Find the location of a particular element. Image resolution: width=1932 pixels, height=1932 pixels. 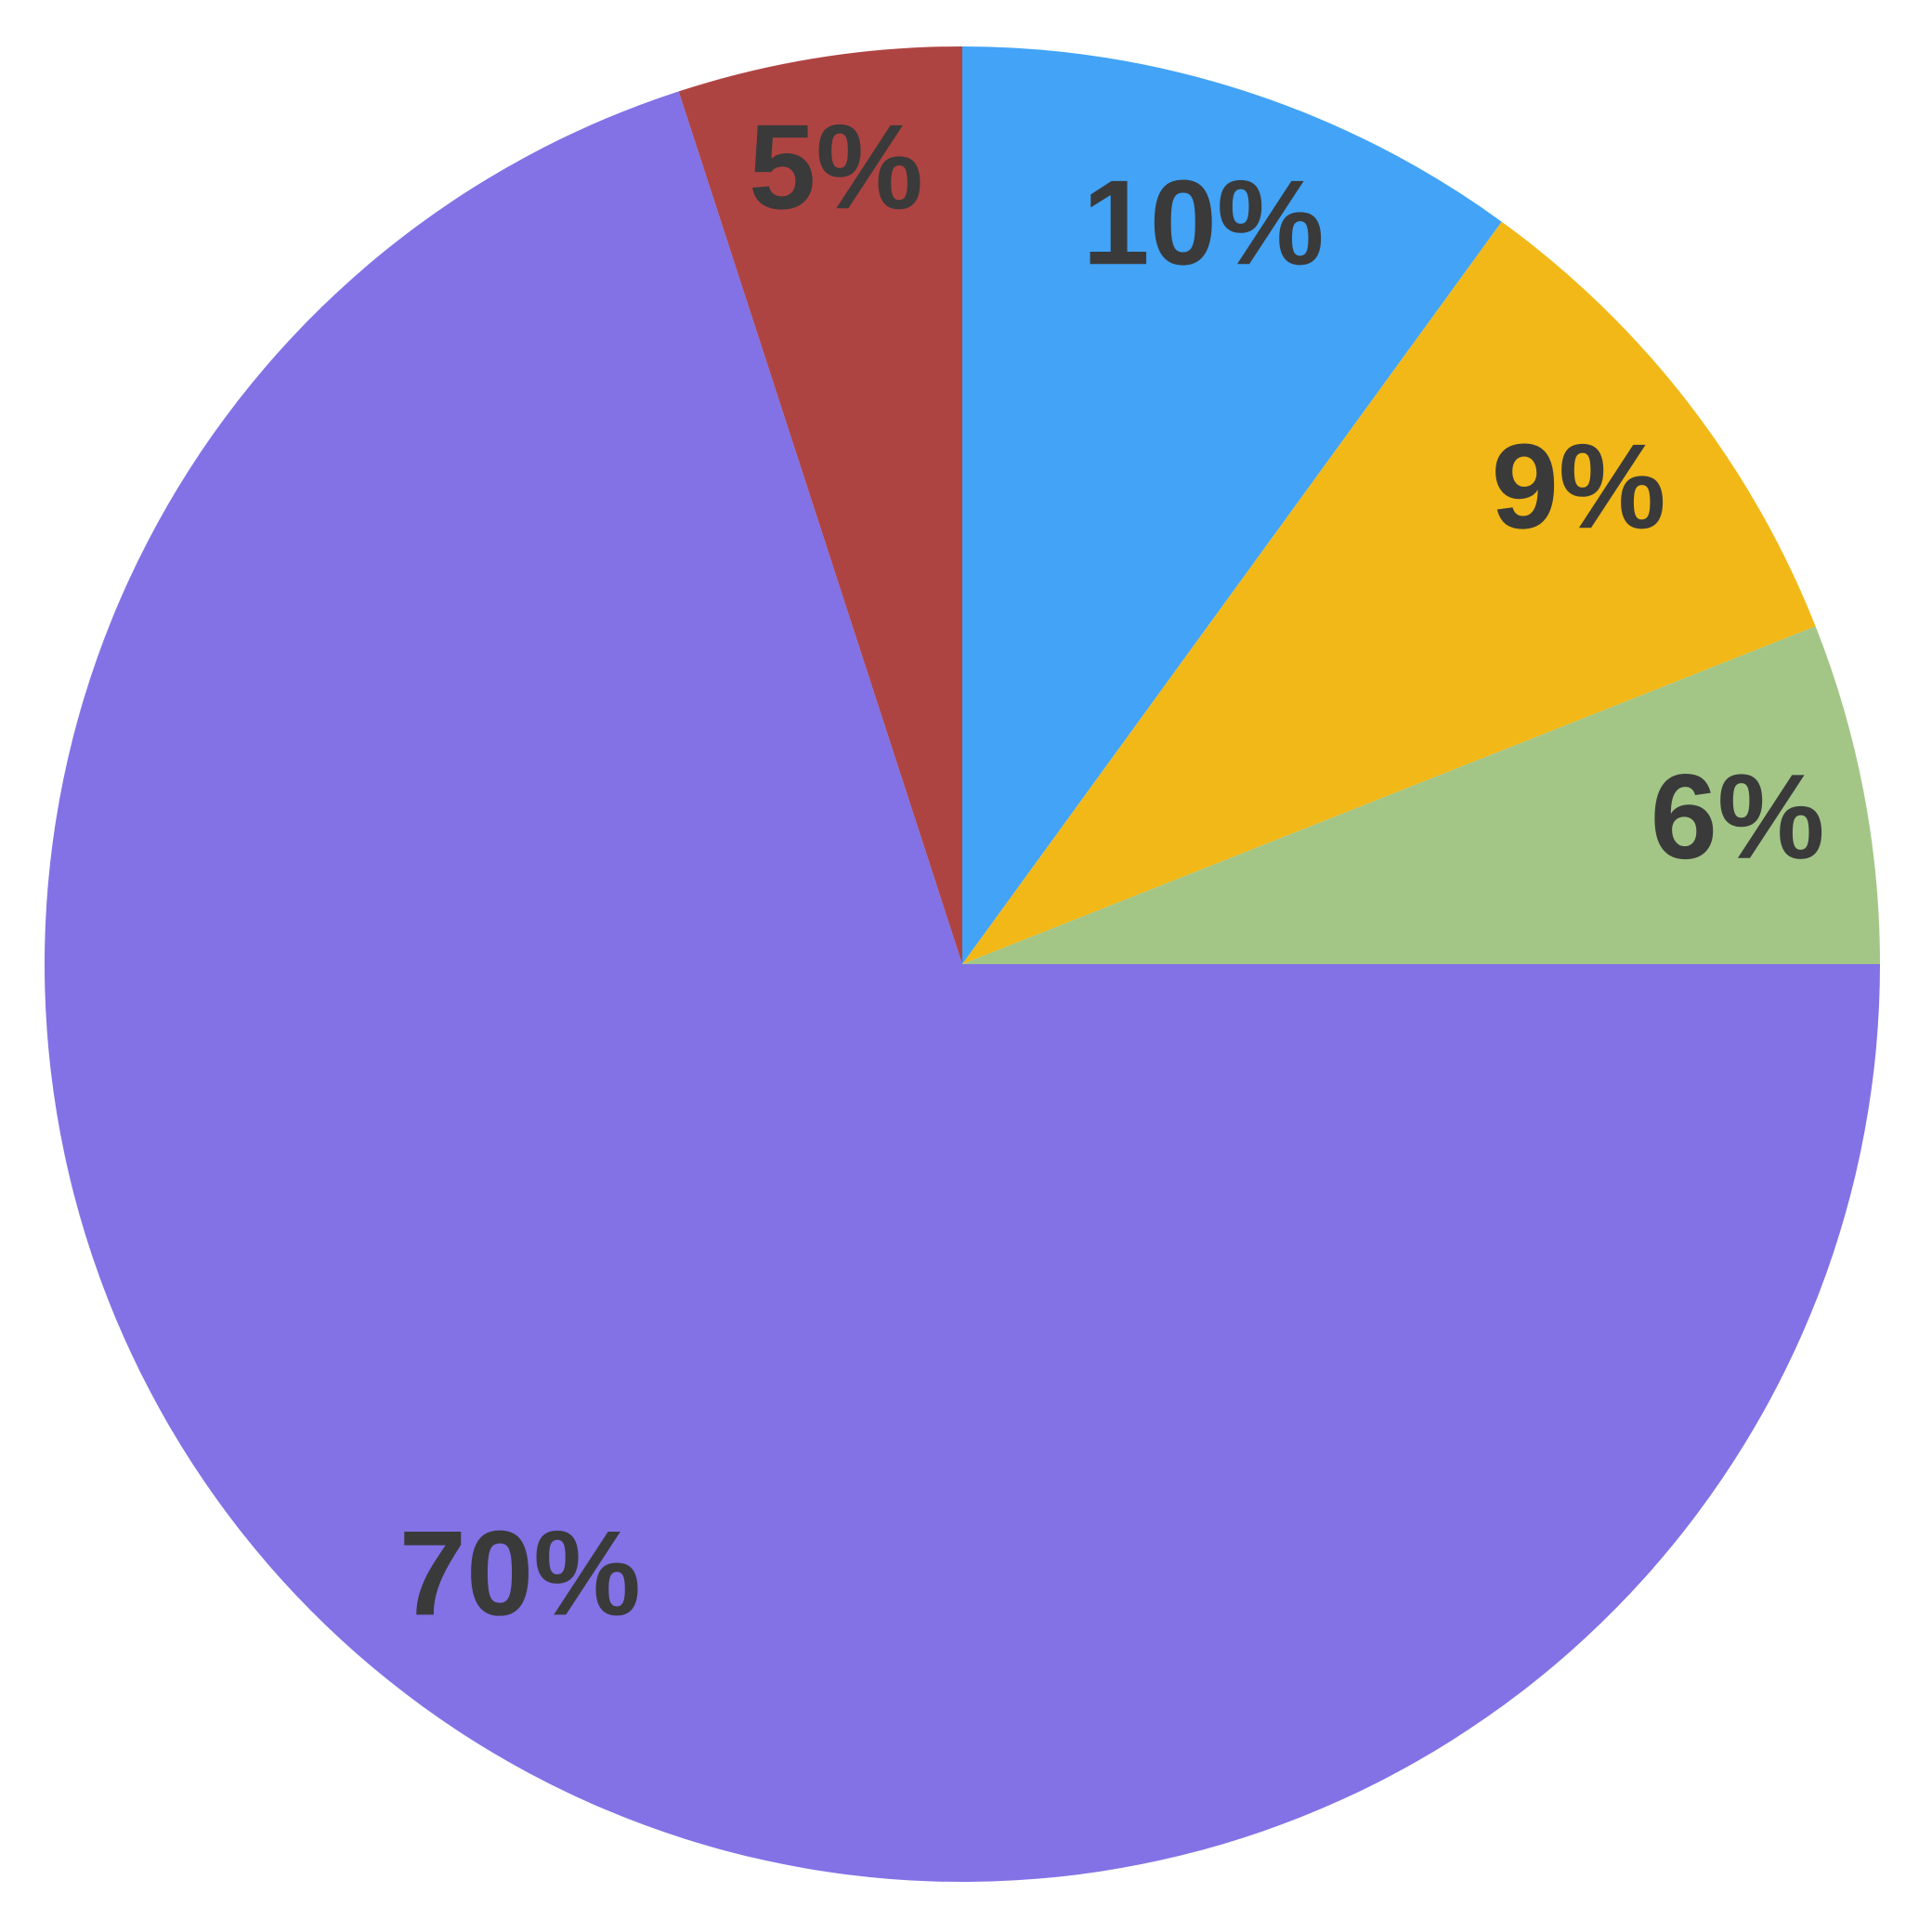

pie-slice-label-red: 5% is located at coordinates (836, 166).